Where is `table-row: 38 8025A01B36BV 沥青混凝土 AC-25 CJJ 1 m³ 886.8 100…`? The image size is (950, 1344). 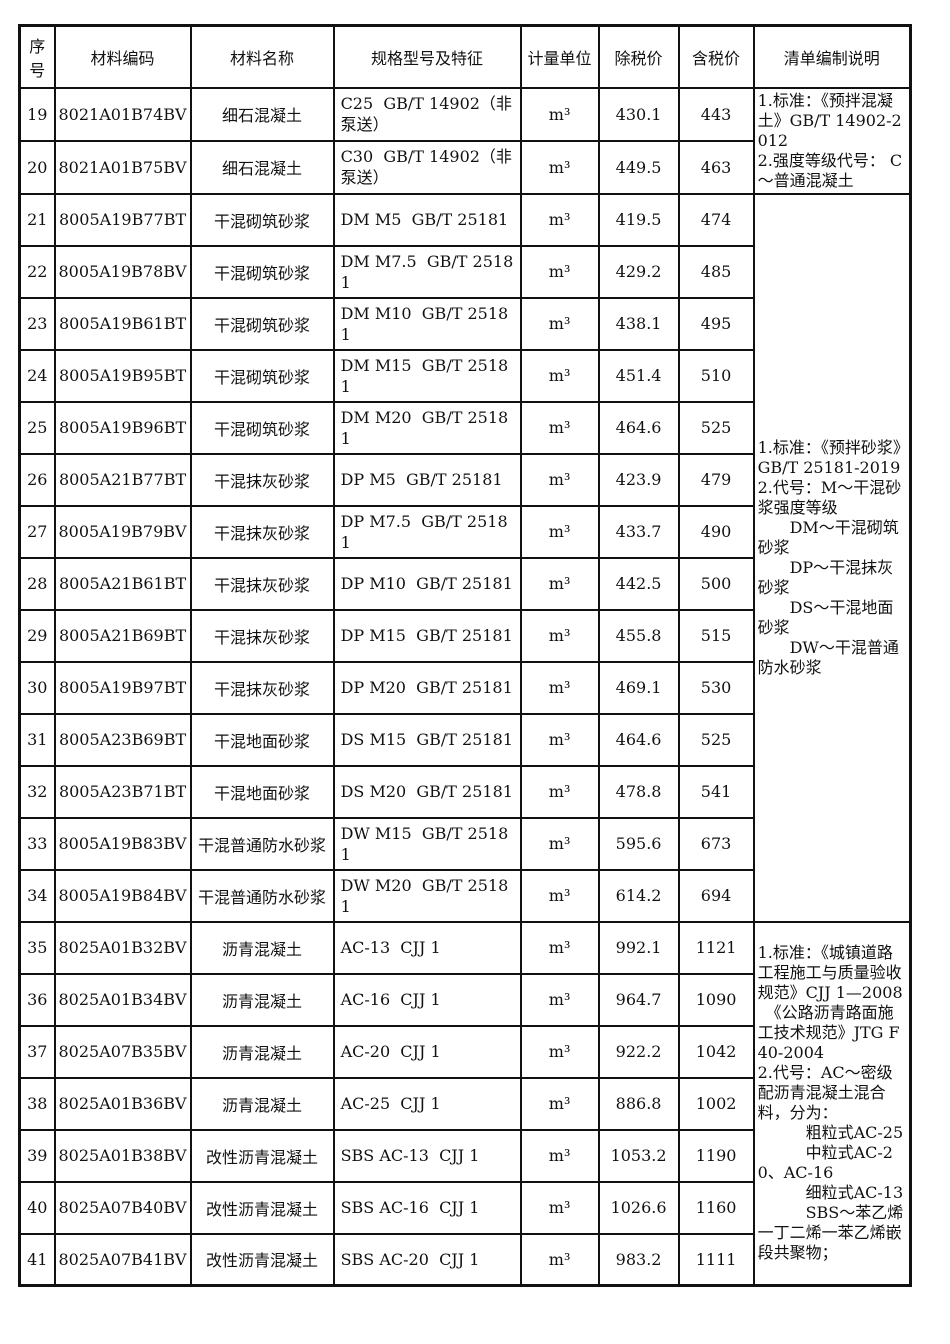
table-row: 38 8025A01B36BV 沥青混凝土 AC-25 CJJ 1 m³ 886.8 100… is located at coordinates (464, 1103).